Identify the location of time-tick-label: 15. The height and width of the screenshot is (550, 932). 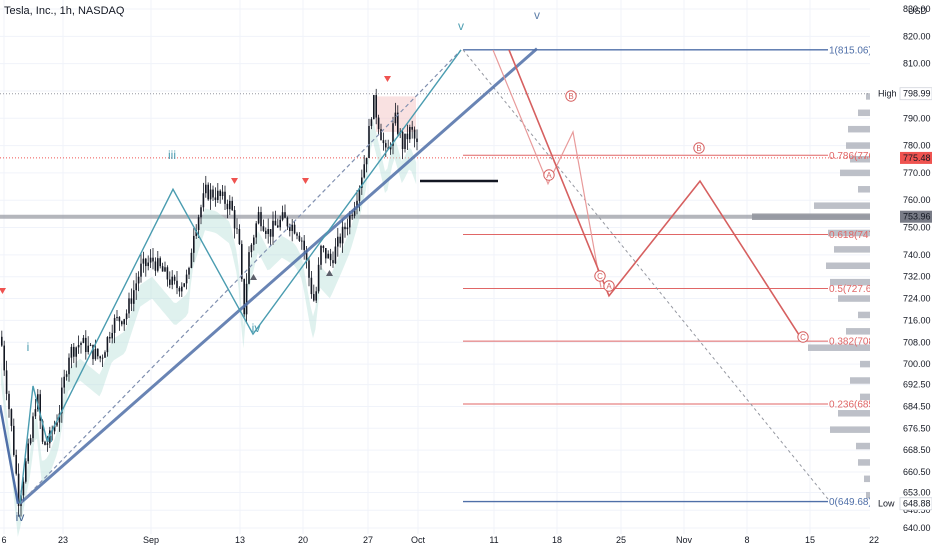
(810, 540).